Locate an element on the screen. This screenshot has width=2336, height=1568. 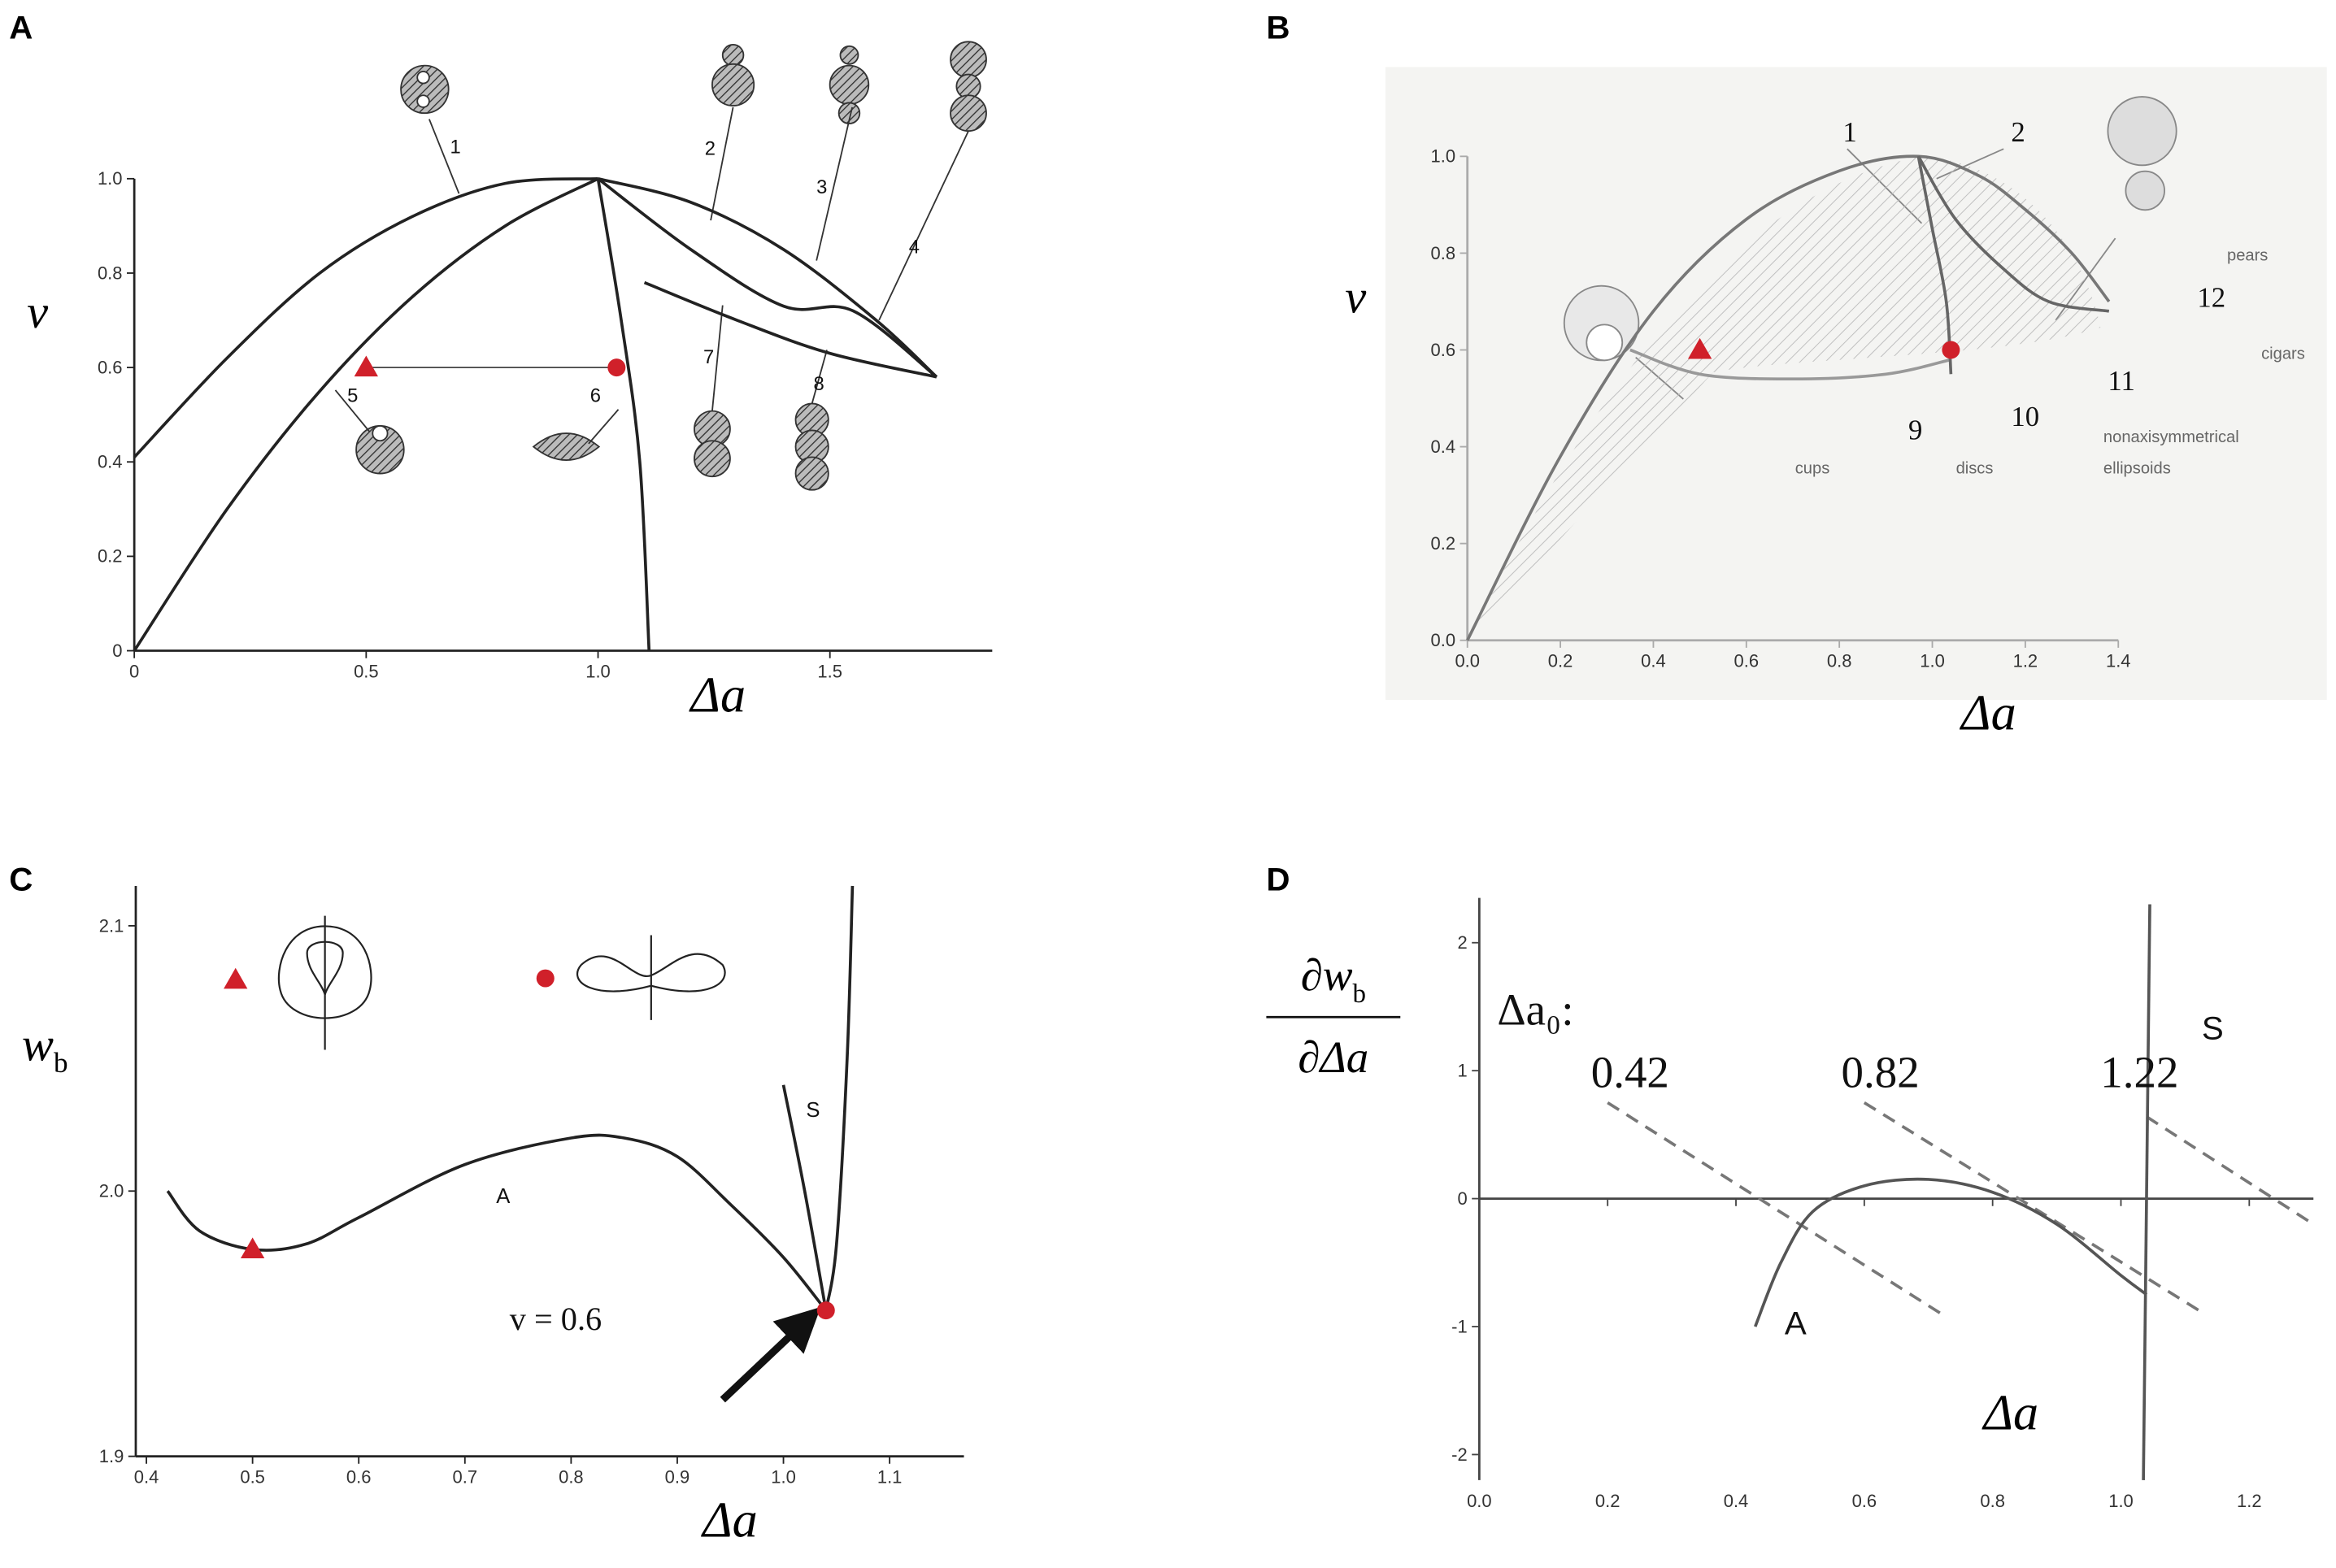
annotation: 5 is located at coordinates (352, 396).